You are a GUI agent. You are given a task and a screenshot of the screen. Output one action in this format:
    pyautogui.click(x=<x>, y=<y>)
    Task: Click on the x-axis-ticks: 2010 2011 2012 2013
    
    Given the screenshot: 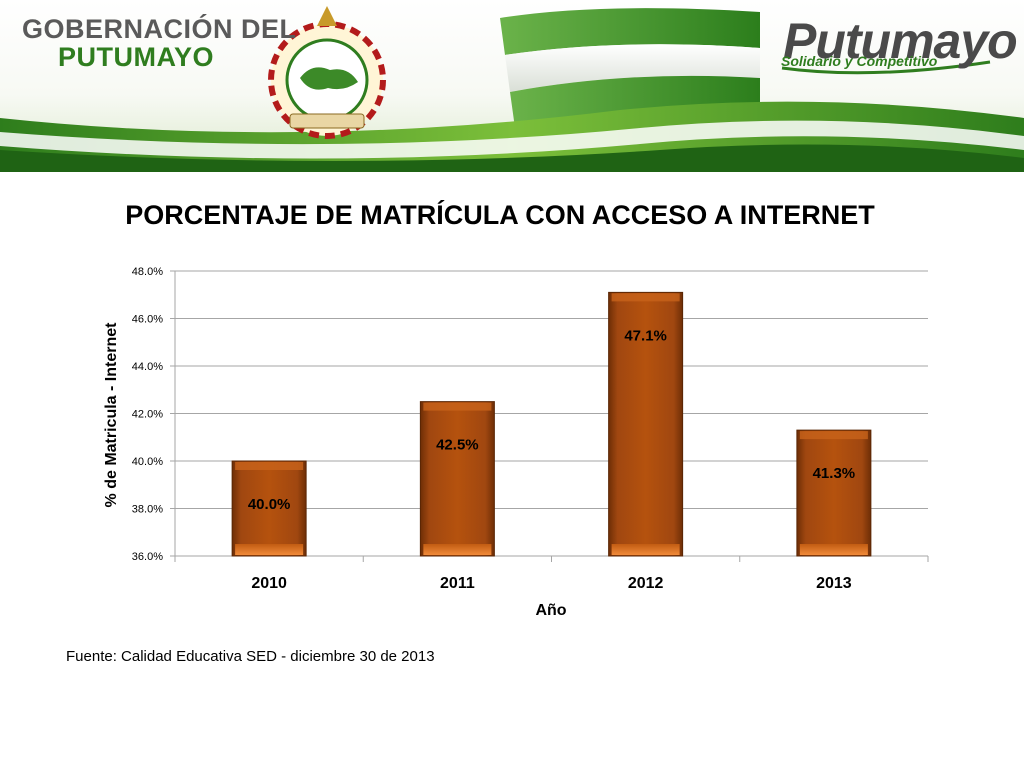 What is the action you would take?
    pyautogui.click(x=551, y=574)
    